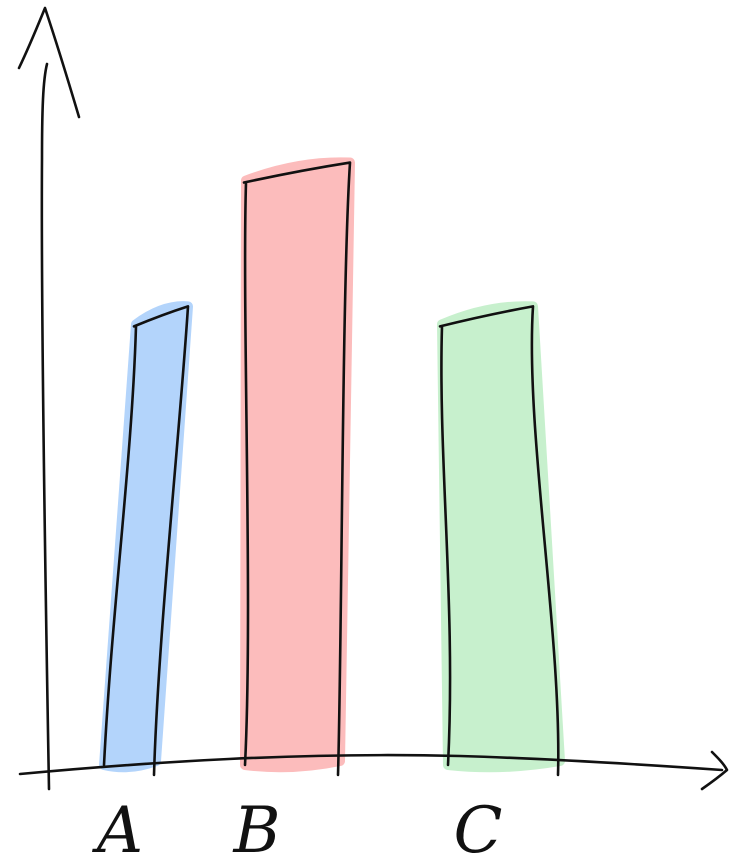 The image size is (746, 863). What do you see at coordinates (256, 828) in the screenshot?
I see `category-label-b: B` at bounding box center [256, 828].